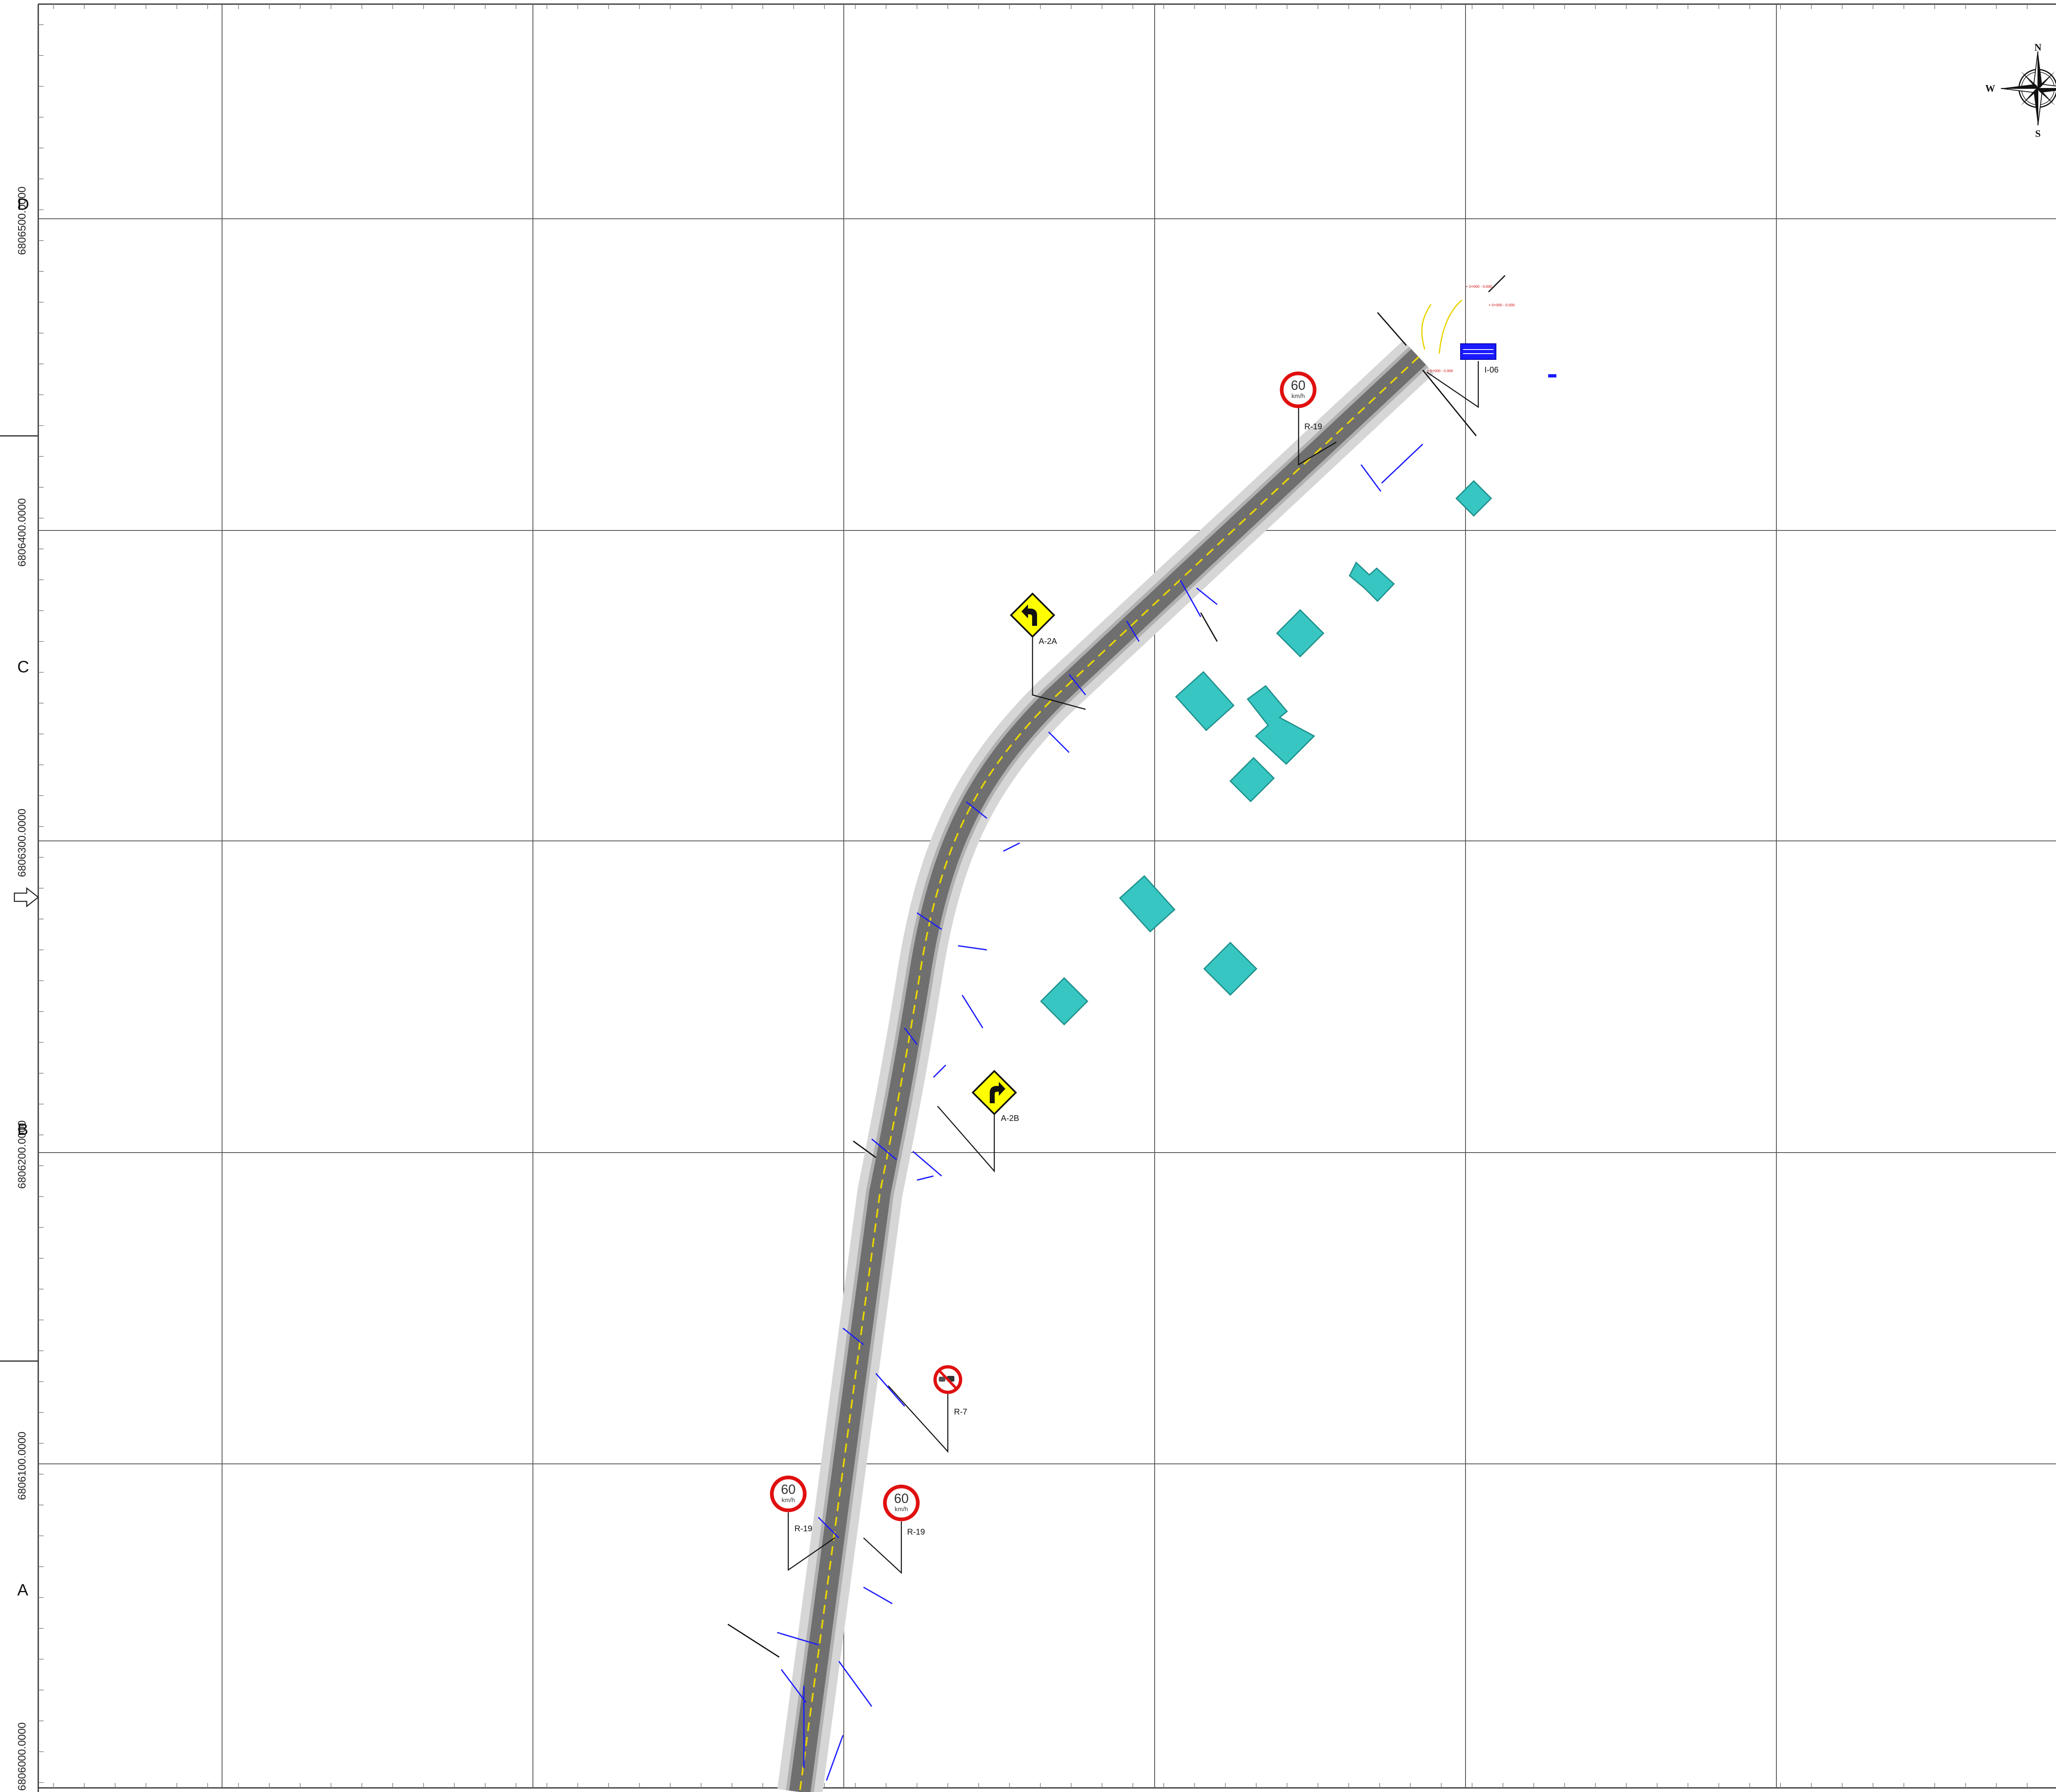 Image resolution: width=2056 pixels, height=1792 pixels. I want to click on sign-code: R-7, so click(960, 1412).